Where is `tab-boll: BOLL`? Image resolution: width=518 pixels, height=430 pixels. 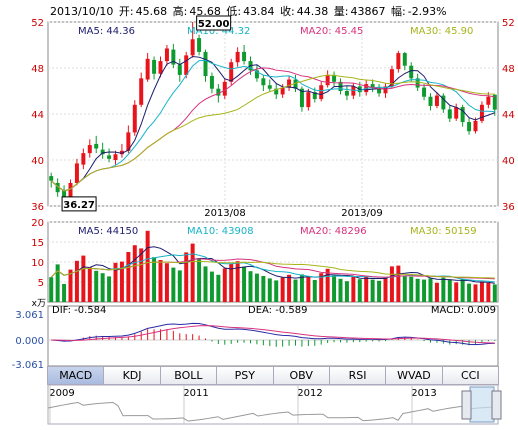 tab-boll: BOLL is located at coordinates (189, 375).